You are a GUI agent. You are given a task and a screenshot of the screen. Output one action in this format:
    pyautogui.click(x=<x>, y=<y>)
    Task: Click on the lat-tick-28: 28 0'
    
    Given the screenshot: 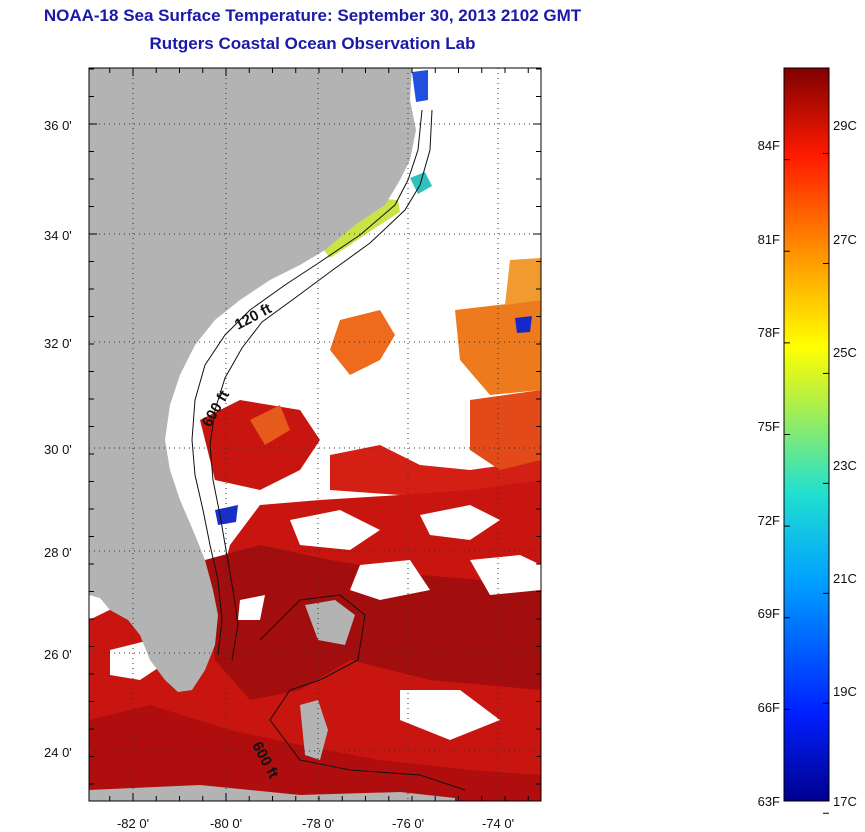 What is the action you would take?
    pyautogui.click(x=58, y=552)
    